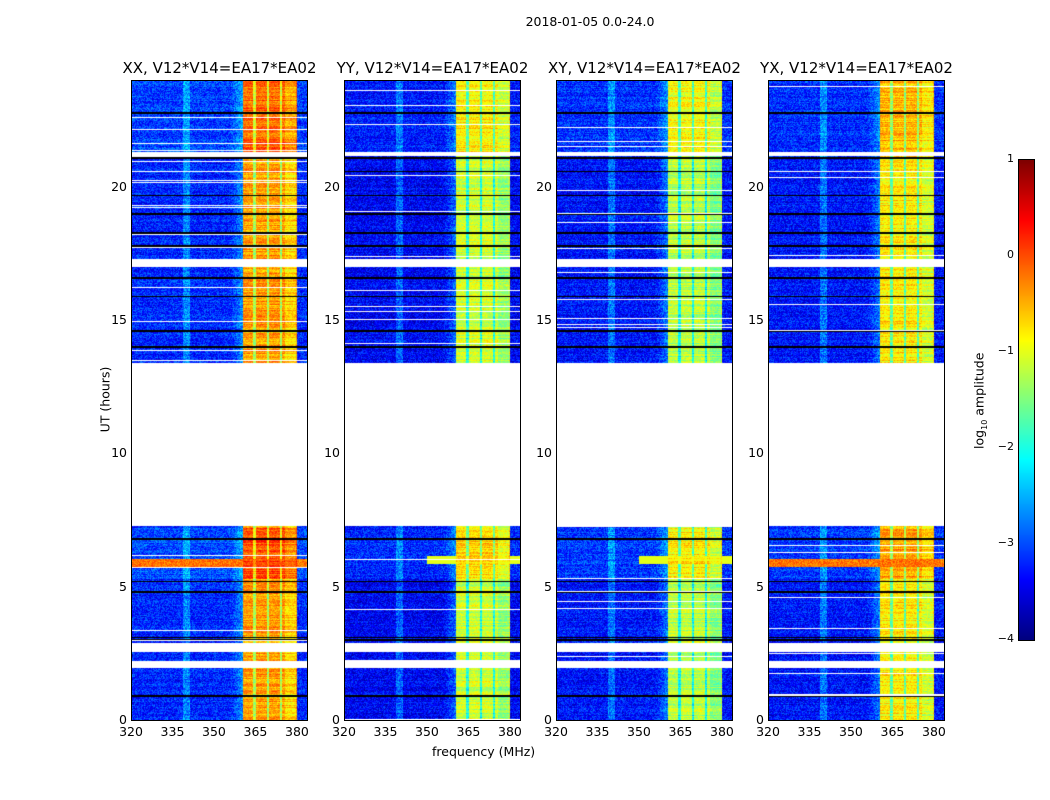  Describe the element at coordinates (644, 68) in the screenshot. I see `panel-title: XY, V12*V14=EA17*EA02` at that location.